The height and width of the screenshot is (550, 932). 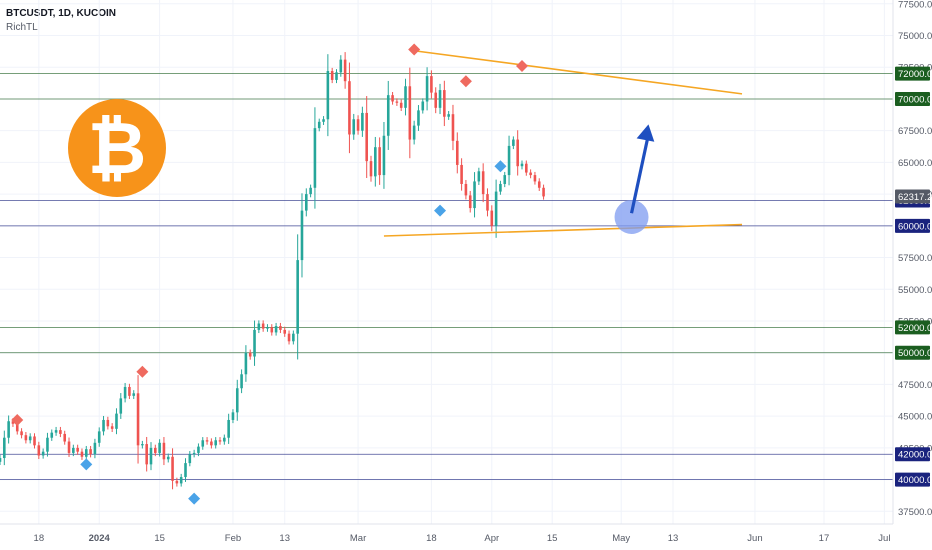 I want to click on forecast-arrow-head, so click(x=645, y=133).